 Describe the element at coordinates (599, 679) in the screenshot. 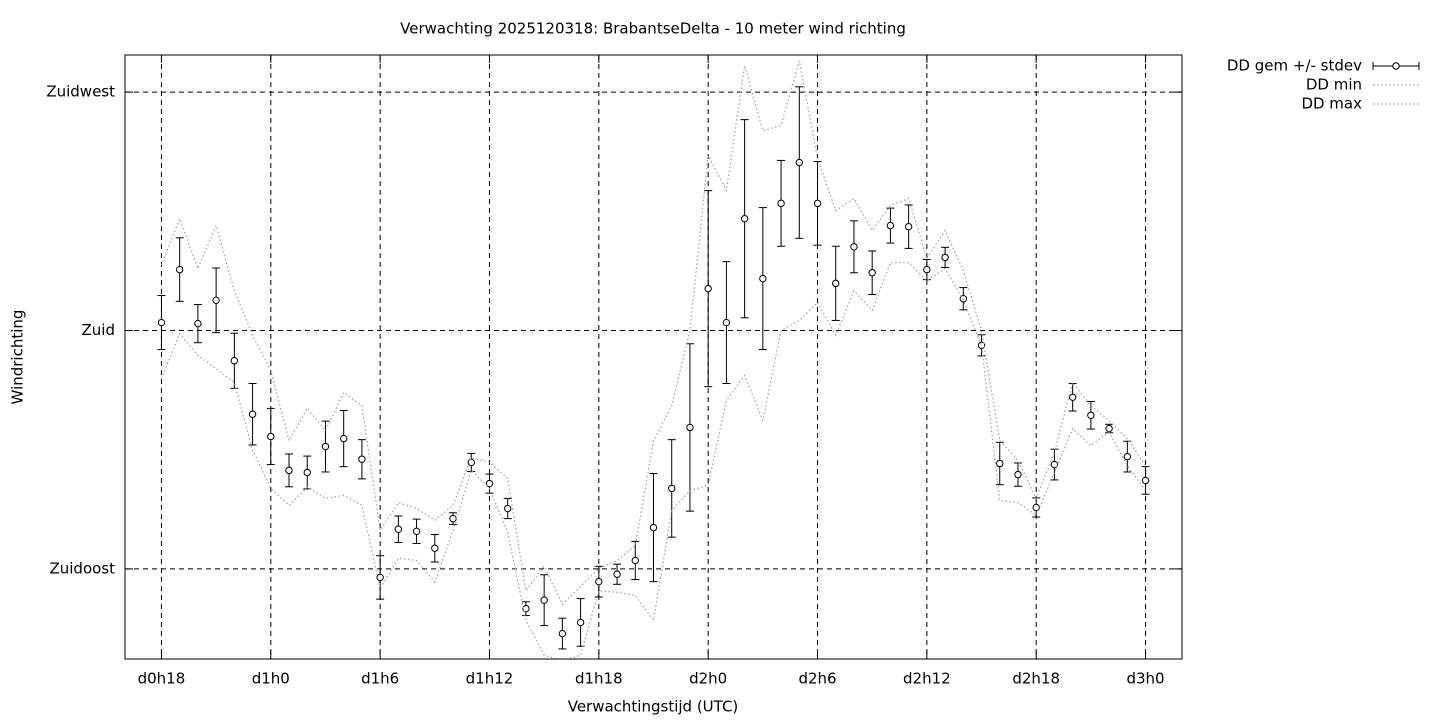

I see `x-tick-label: d1h18` at that location.